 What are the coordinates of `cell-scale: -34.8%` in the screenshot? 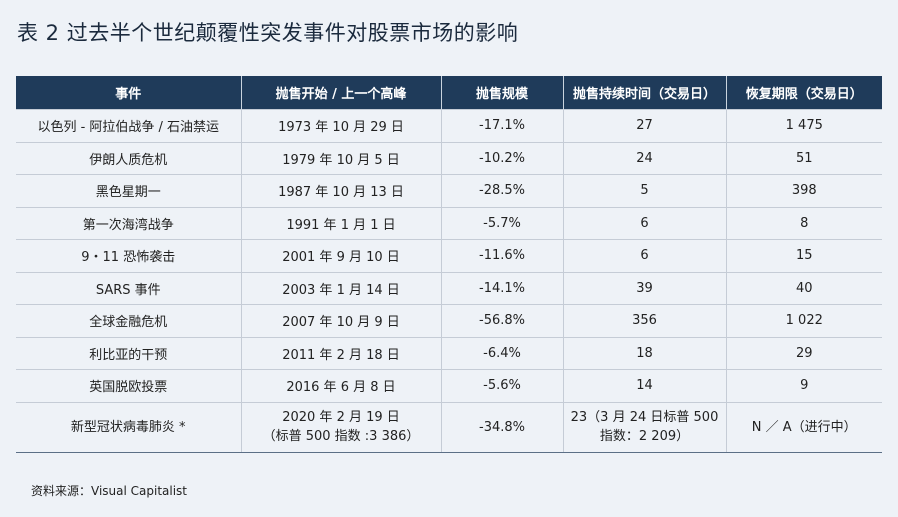 It's located at (501, 427).